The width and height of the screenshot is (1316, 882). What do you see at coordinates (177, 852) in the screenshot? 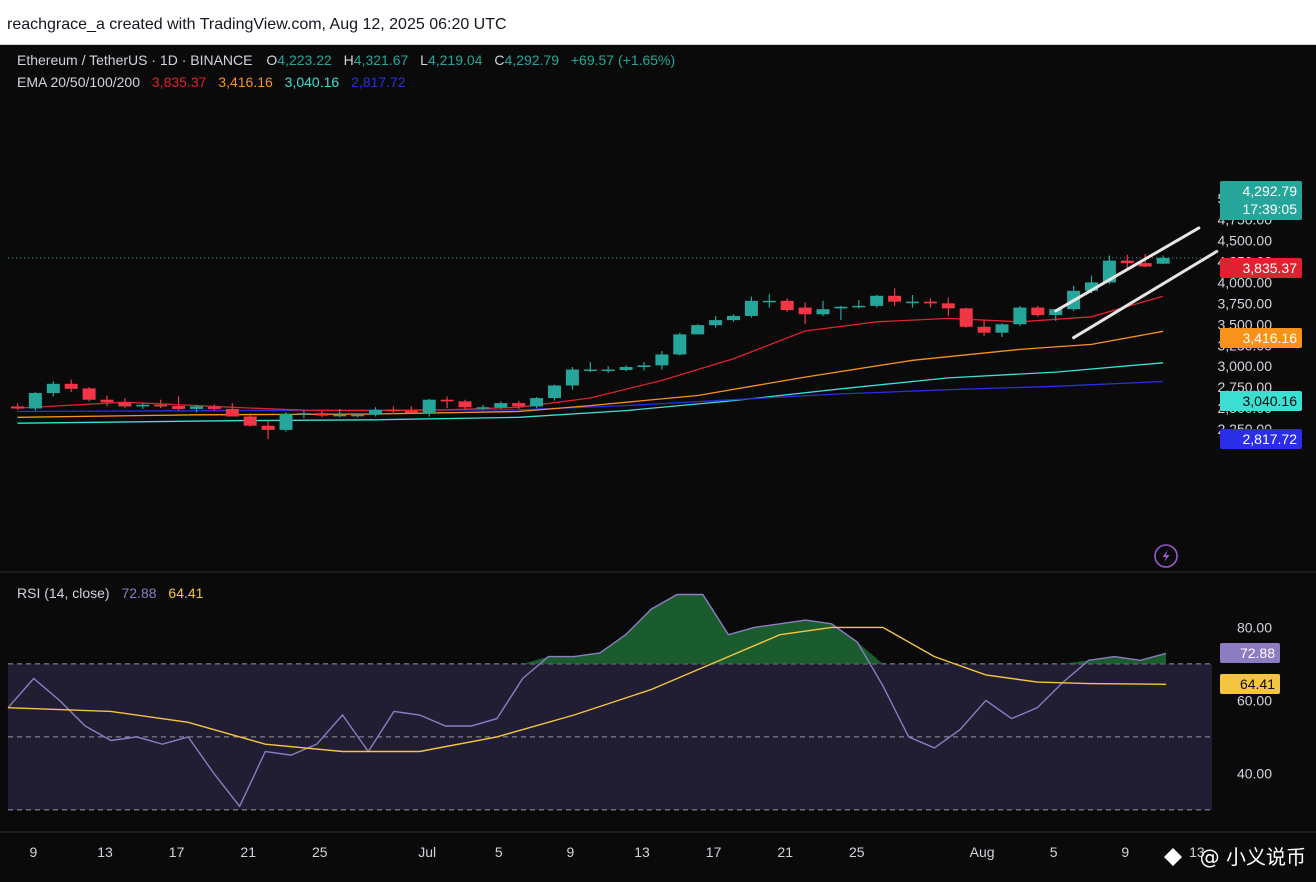
I see `date-tick-label: 17` at bounding box center [177, 852].